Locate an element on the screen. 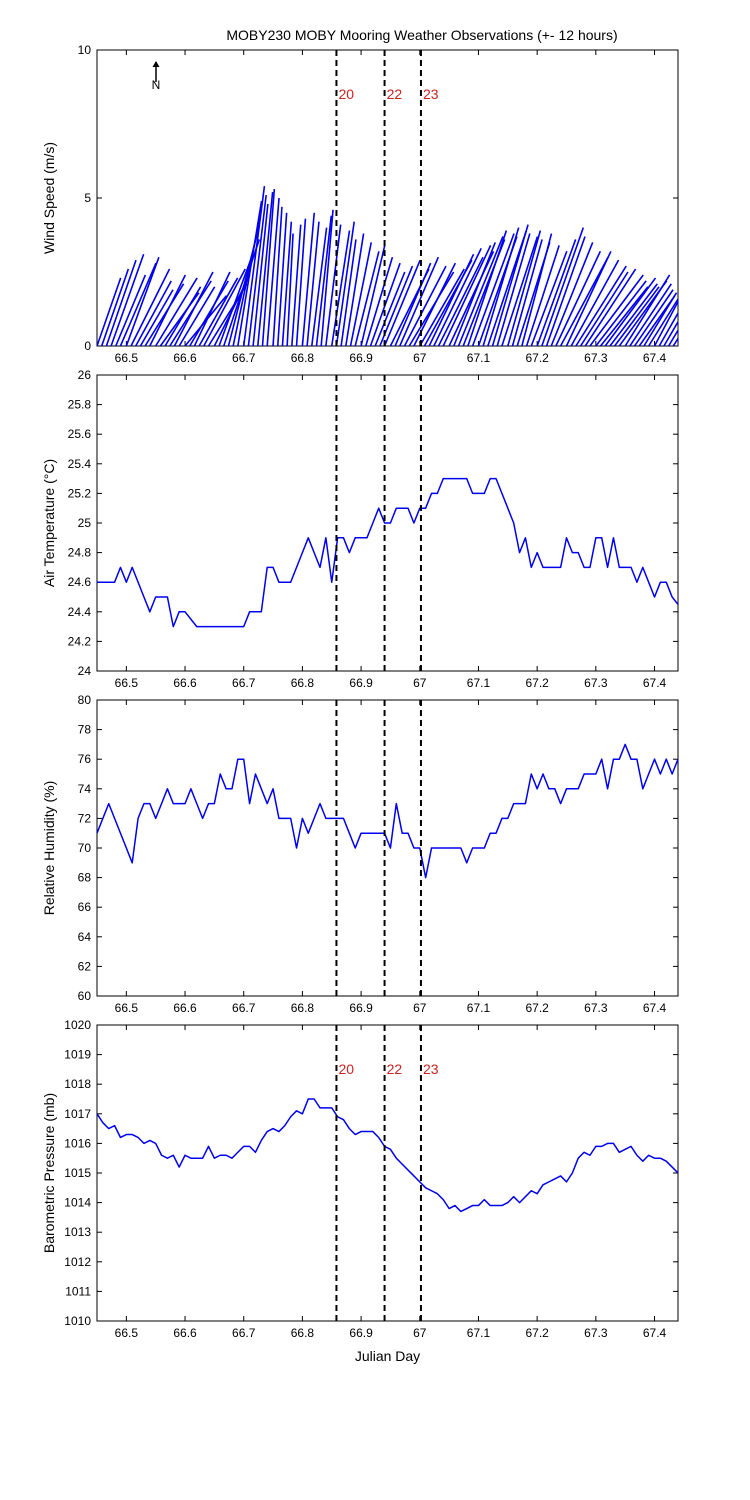 The image size is (750, 1500). y-tick-label: 25 is located at coordinates (85, 523).